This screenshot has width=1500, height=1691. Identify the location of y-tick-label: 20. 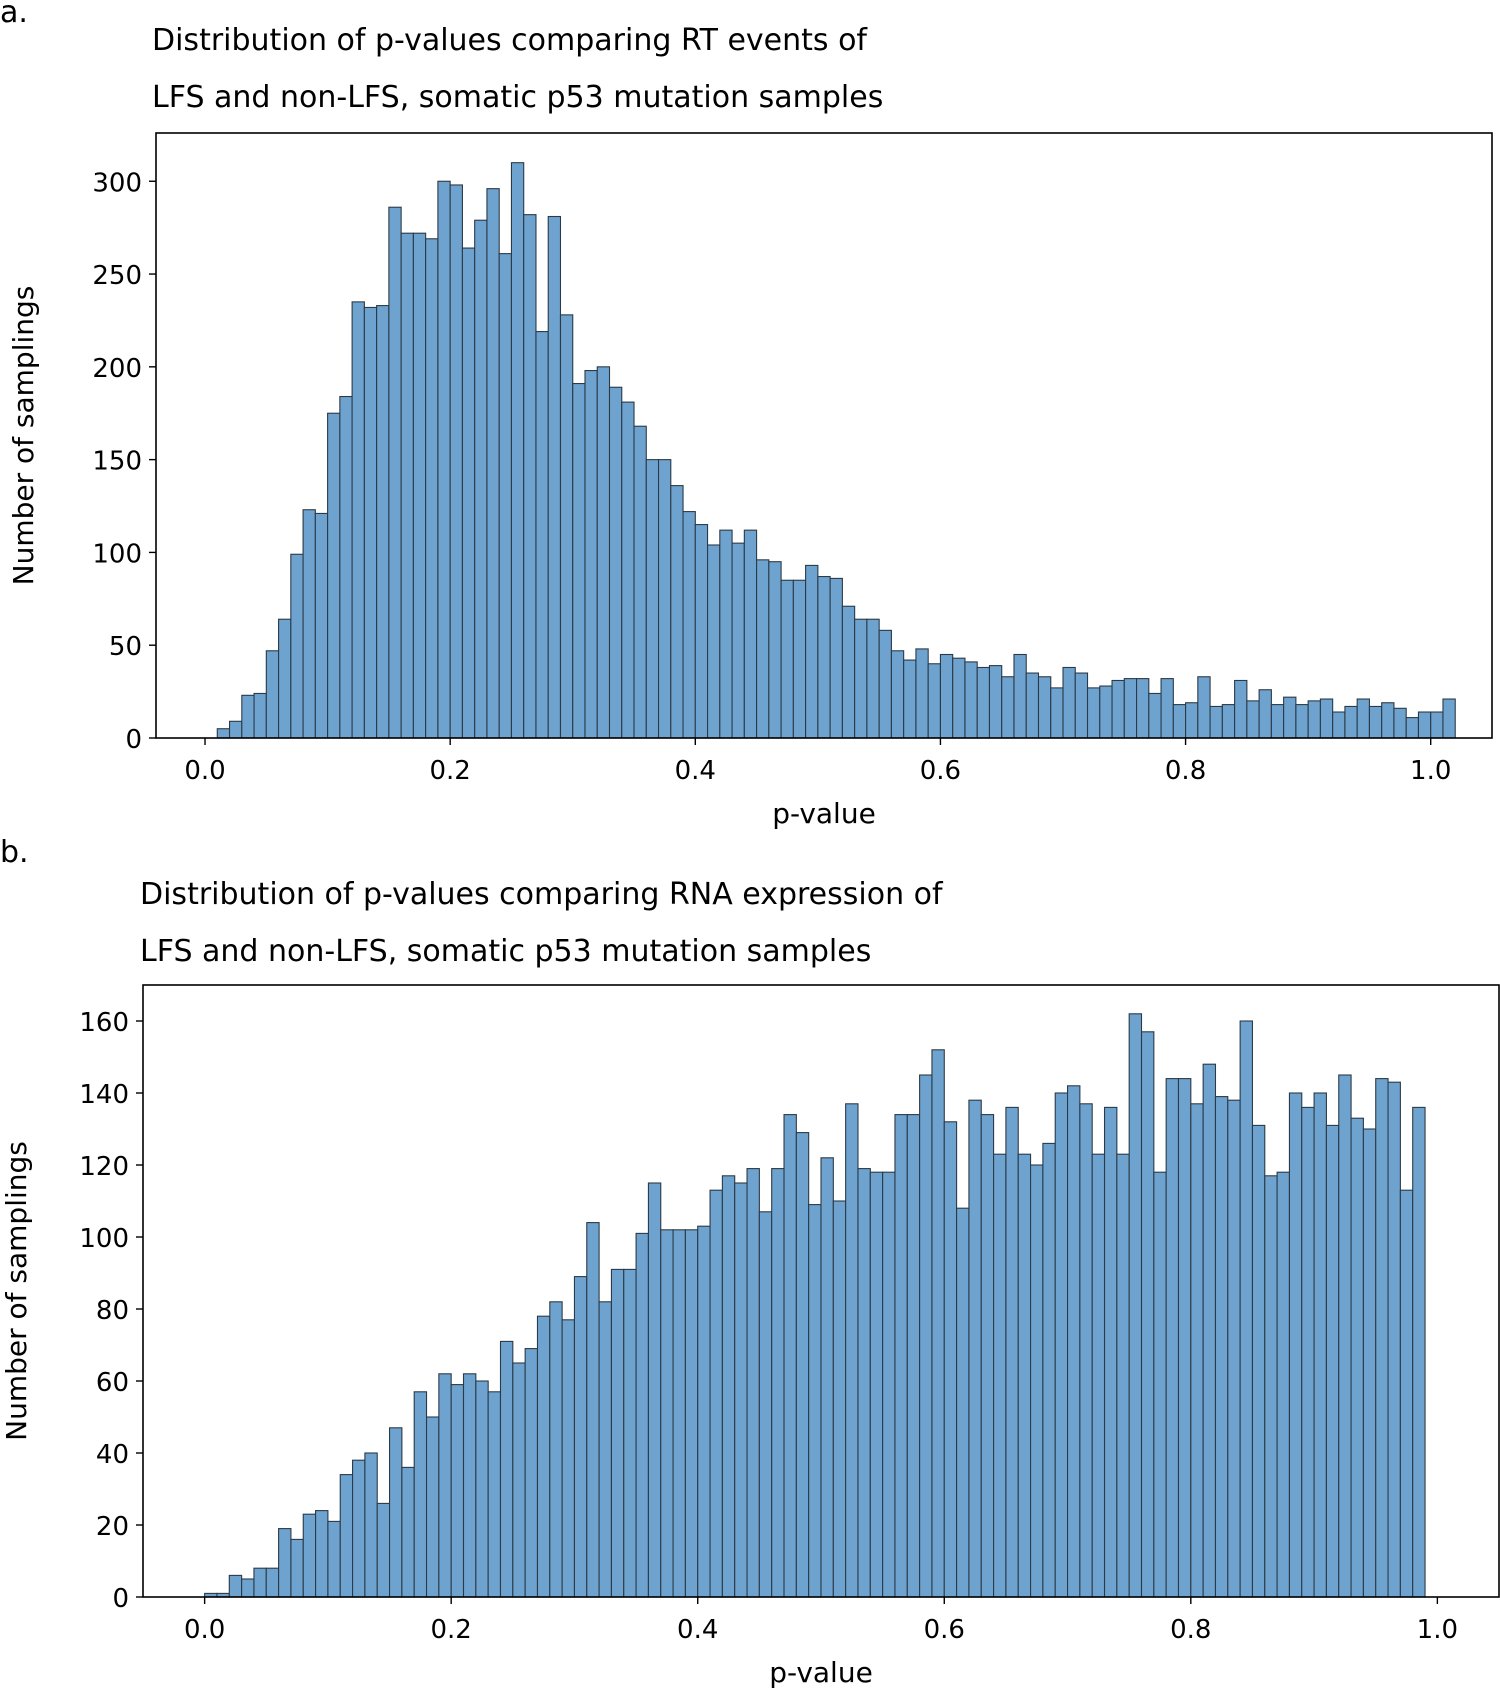
(112, 1527).